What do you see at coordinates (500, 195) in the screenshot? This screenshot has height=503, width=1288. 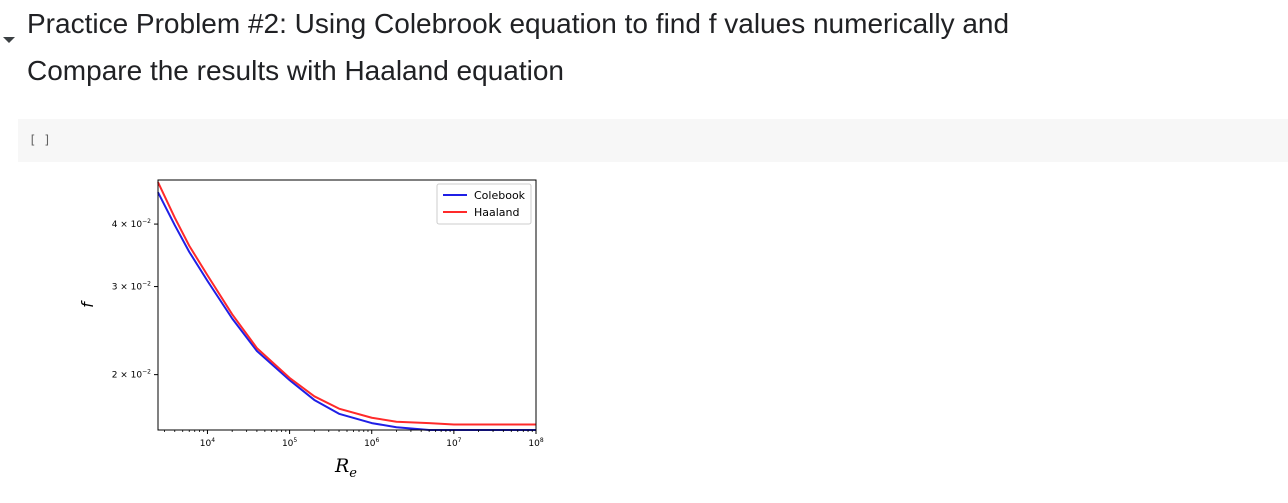 I see `legend-label-colebook: Colebook` at bounding box center [500, 195].